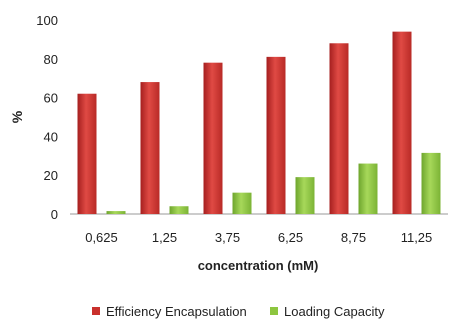  What do you see at coordinates (47, 117) in the screenshot?
I see `y-axis-ticks: 0 20 40 60 80 100` at bounding box center [47, 117].